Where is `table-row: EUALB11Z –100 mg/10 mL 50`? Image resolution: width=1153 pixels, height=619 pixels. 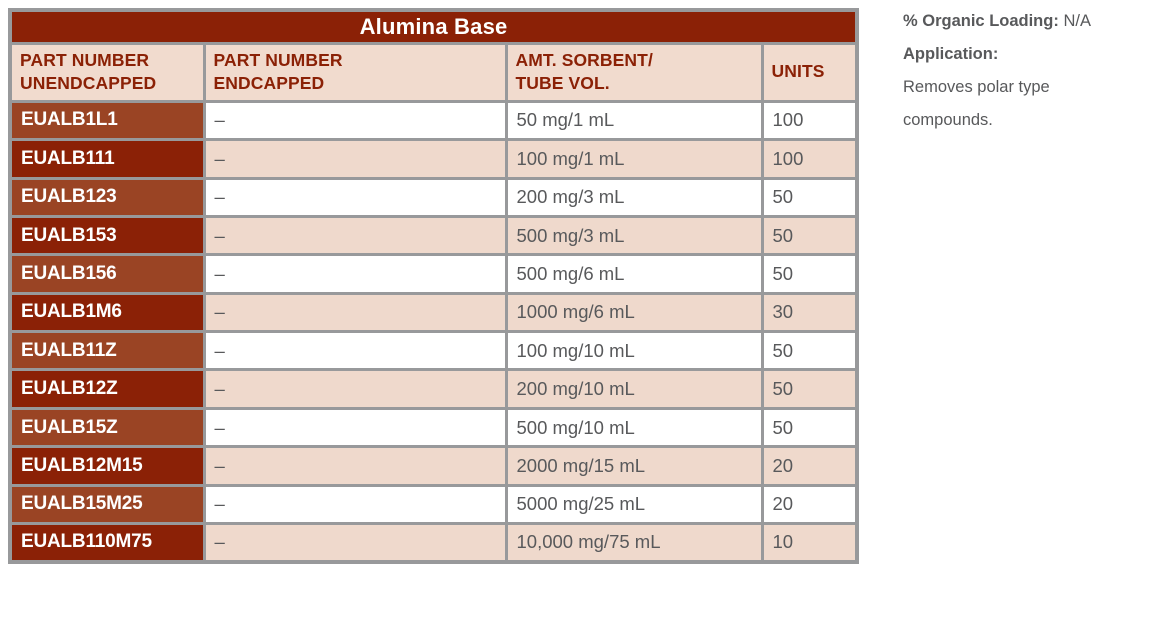 table-row: EUALB11Z –100 mg/10 mL 50 is located at coordinates (433, 351).